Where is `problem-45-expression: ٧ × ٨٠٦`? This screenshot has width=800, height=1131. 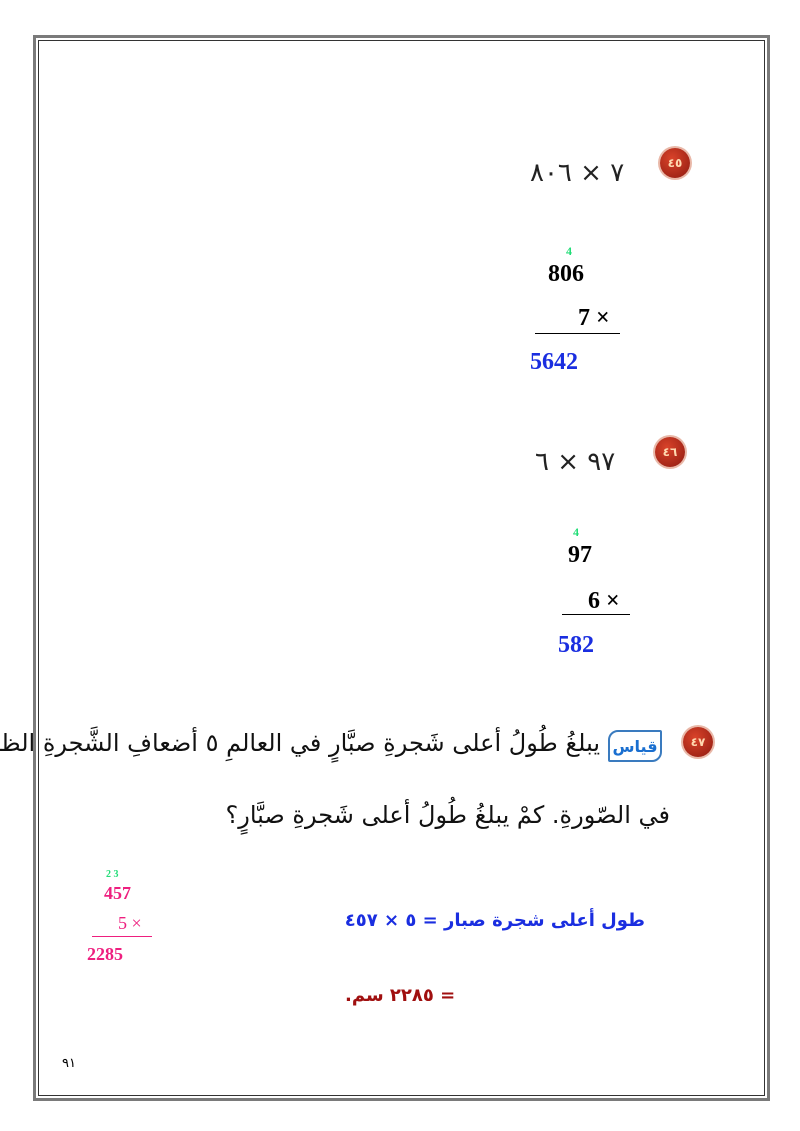
problem-45-expression: ٧ × ٨٠٦ is located at coordinates (577, 173).